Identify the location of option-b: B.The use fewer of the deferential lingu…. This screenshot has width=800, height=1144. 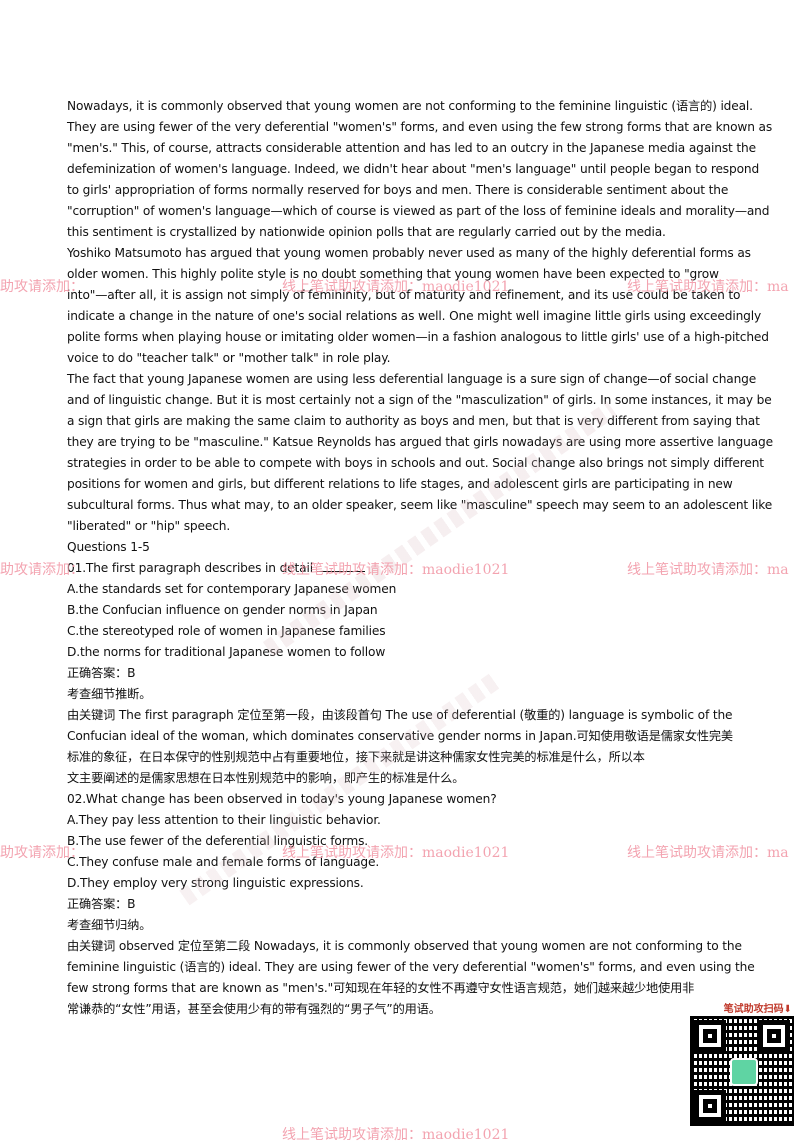
(218, 841).